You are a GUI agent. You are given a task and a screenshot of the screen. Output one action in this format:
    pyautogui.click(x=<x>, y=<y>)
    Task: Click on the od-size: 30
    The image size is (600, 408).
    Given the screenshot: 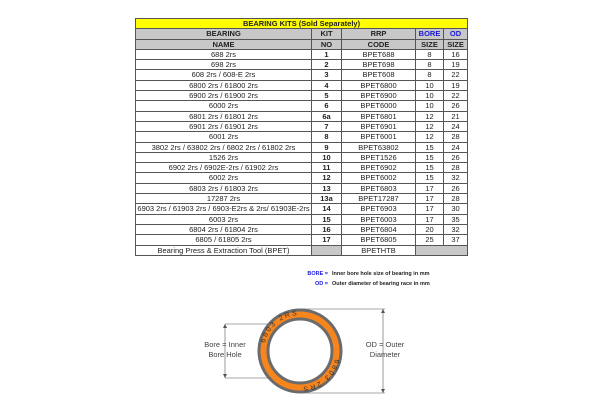 What is the action you would take?
    pyautogui.click(x=455, y=209)
    